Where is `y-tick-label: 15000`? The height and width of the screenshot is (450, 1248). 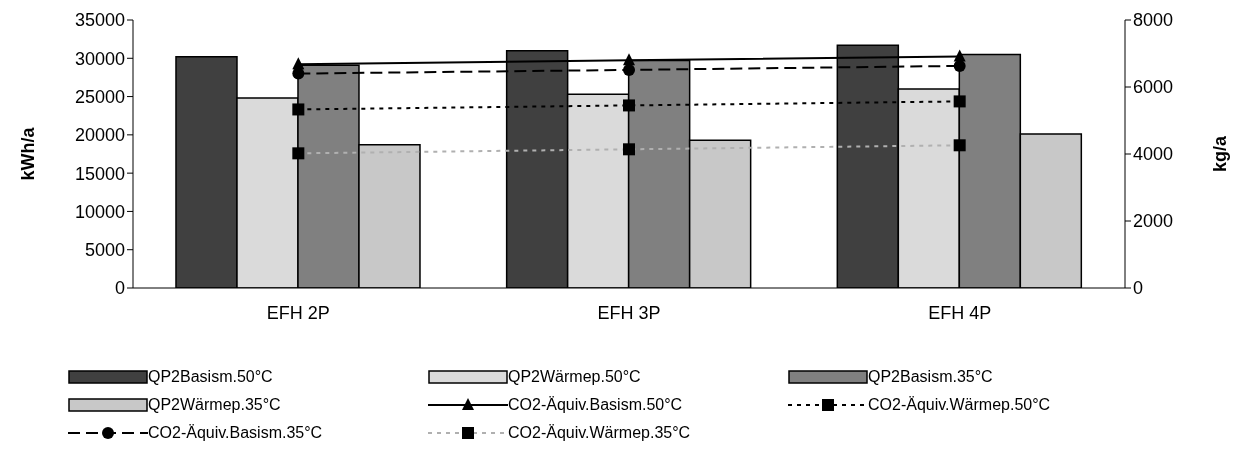
y-tick-label: 15000 is located at coordinates (99, 173).